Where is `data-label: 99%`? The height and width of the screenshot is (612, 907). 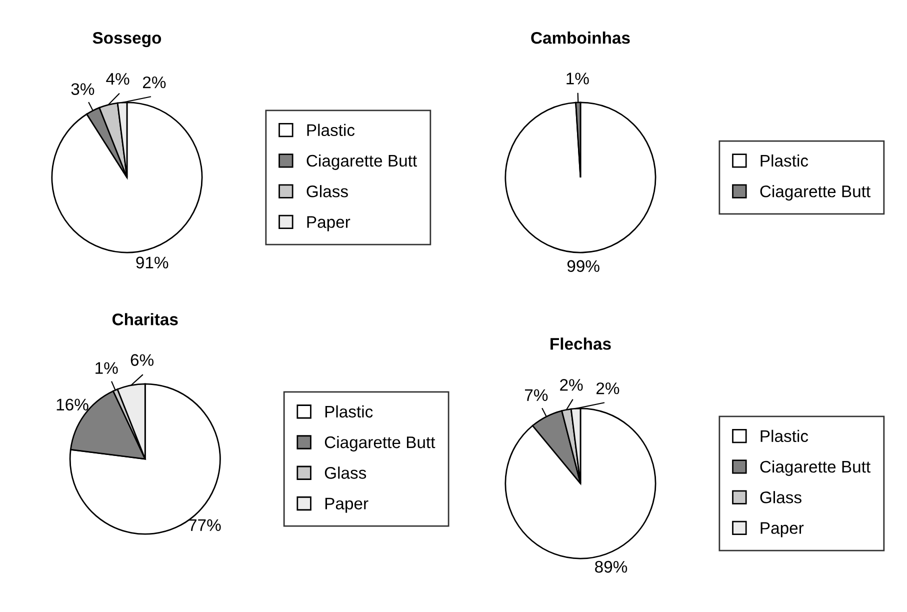
data-label: 99% is located at coordinates (583, 266).